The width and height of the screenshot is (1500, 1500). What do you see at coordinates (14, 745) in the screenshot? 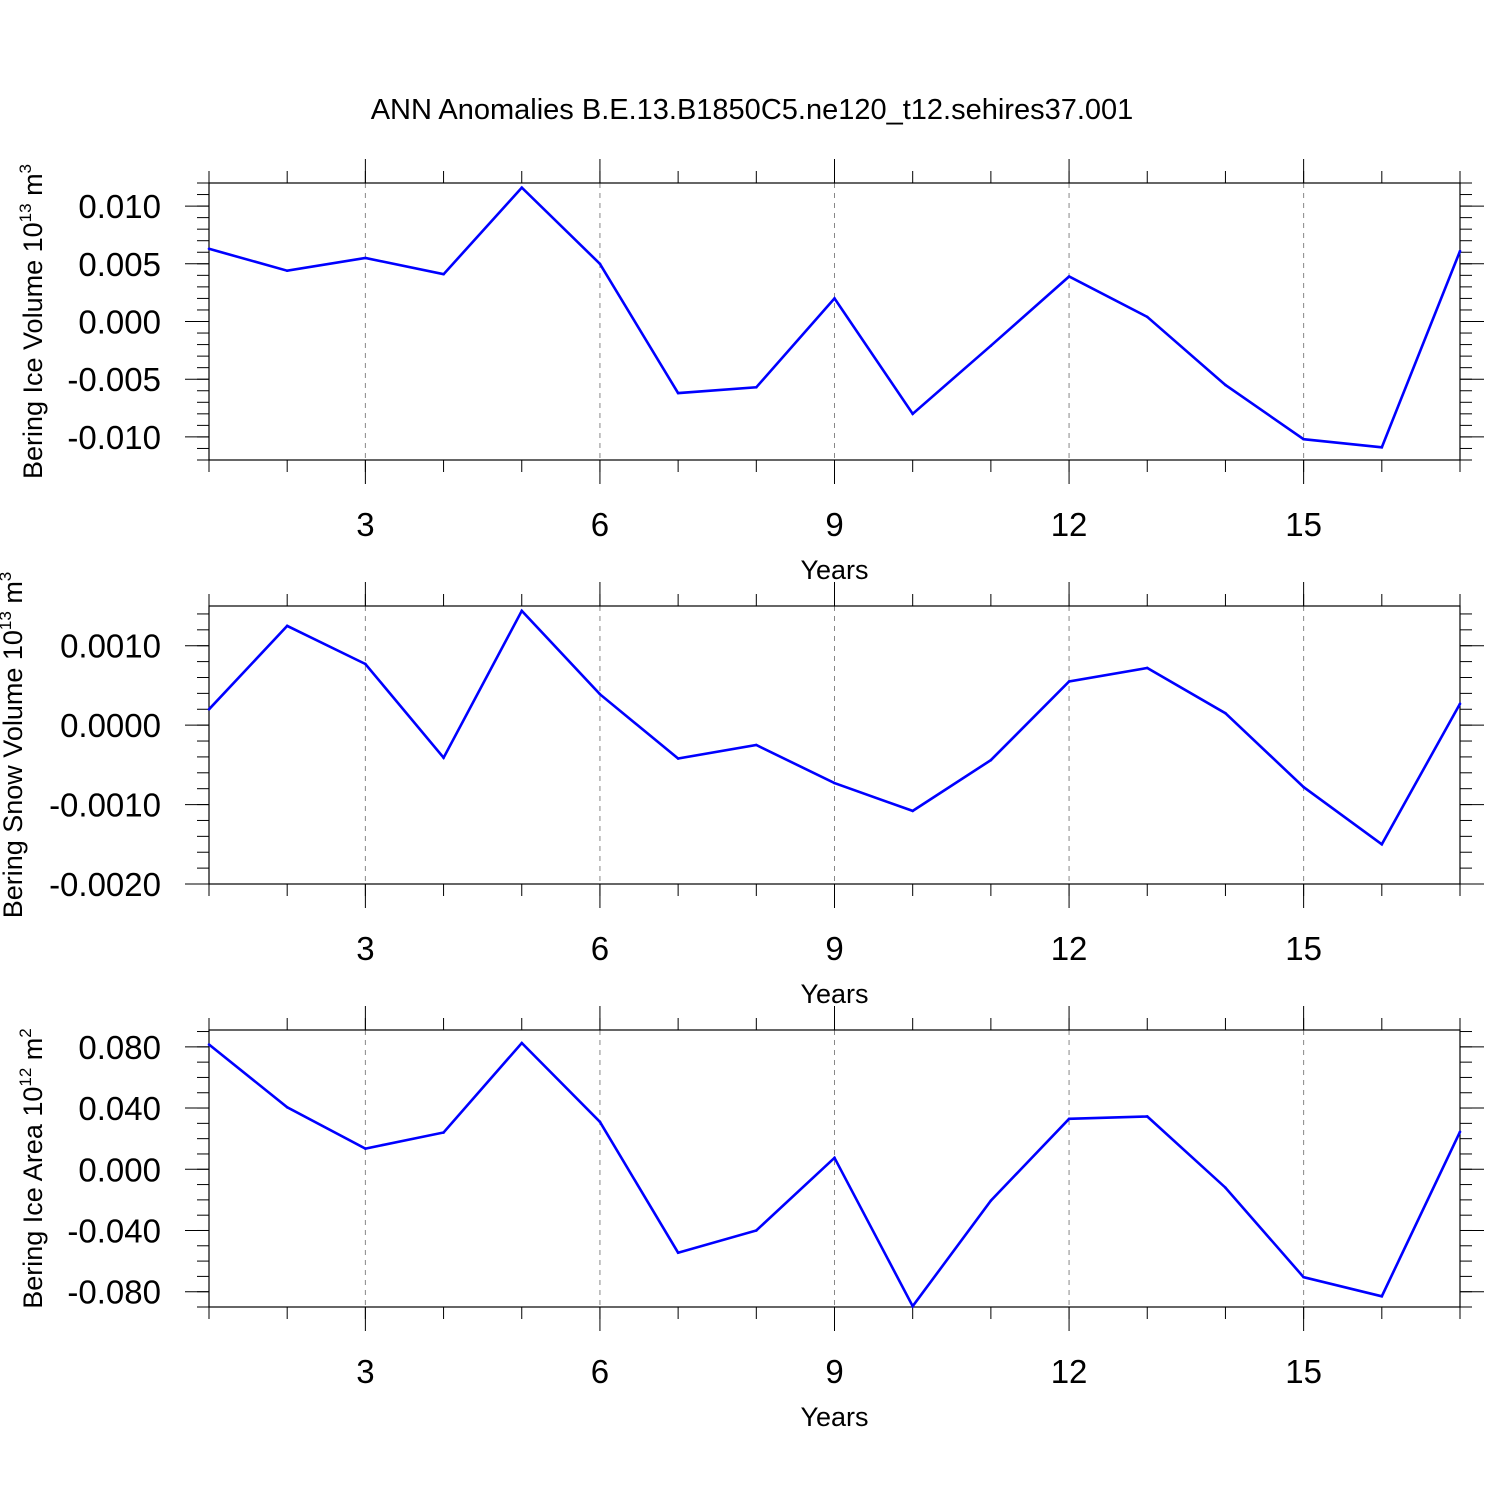
I see `y-axis-title: Bering Snow Volume 1013 m3` at bounding box center [14, 745].